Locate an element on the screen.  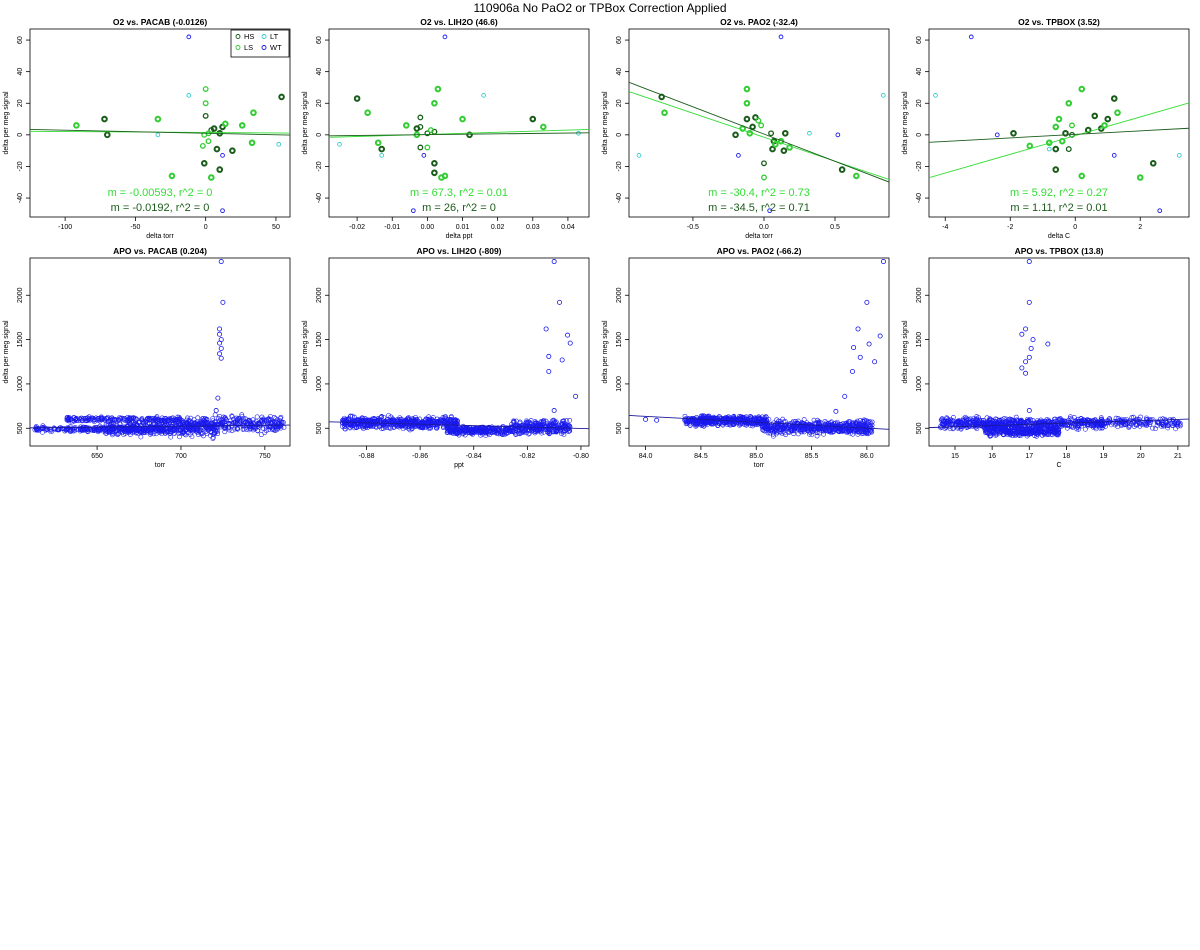
y-tick-label: 1000 is located at coordinates (919, 384).